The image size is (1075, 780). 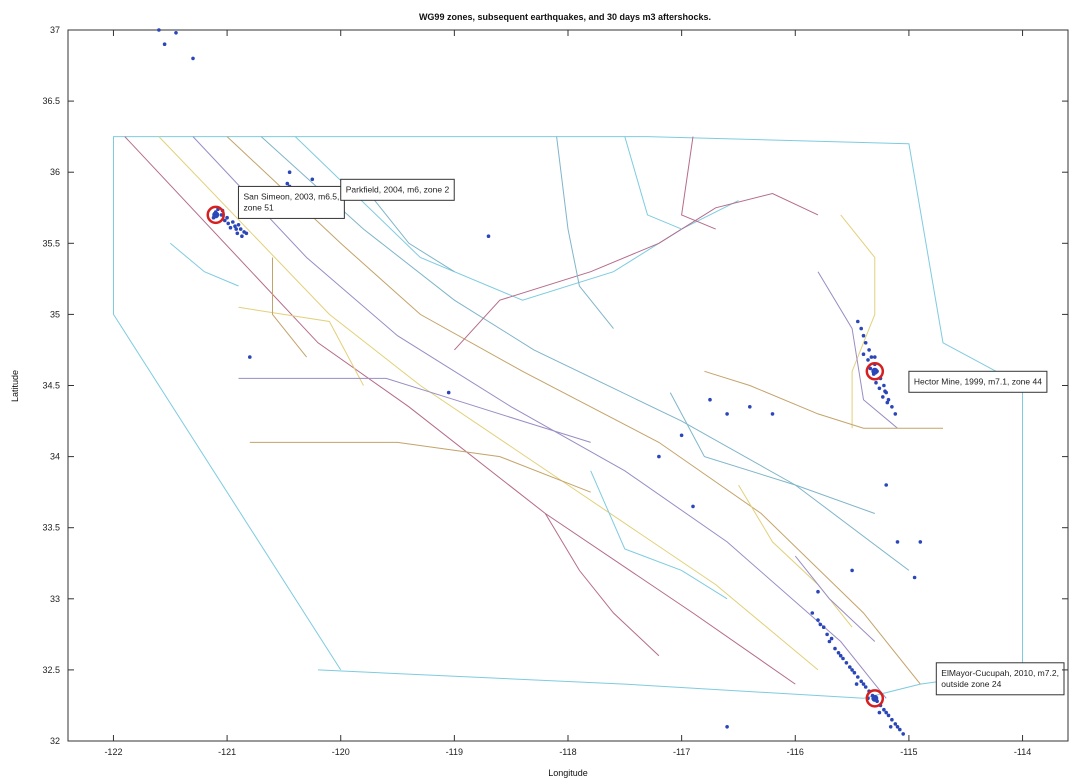 What do you see at coordinates (55, 457) in the screenshot?
I see `y-tick-label: 34` at bounding box center [55, 457].